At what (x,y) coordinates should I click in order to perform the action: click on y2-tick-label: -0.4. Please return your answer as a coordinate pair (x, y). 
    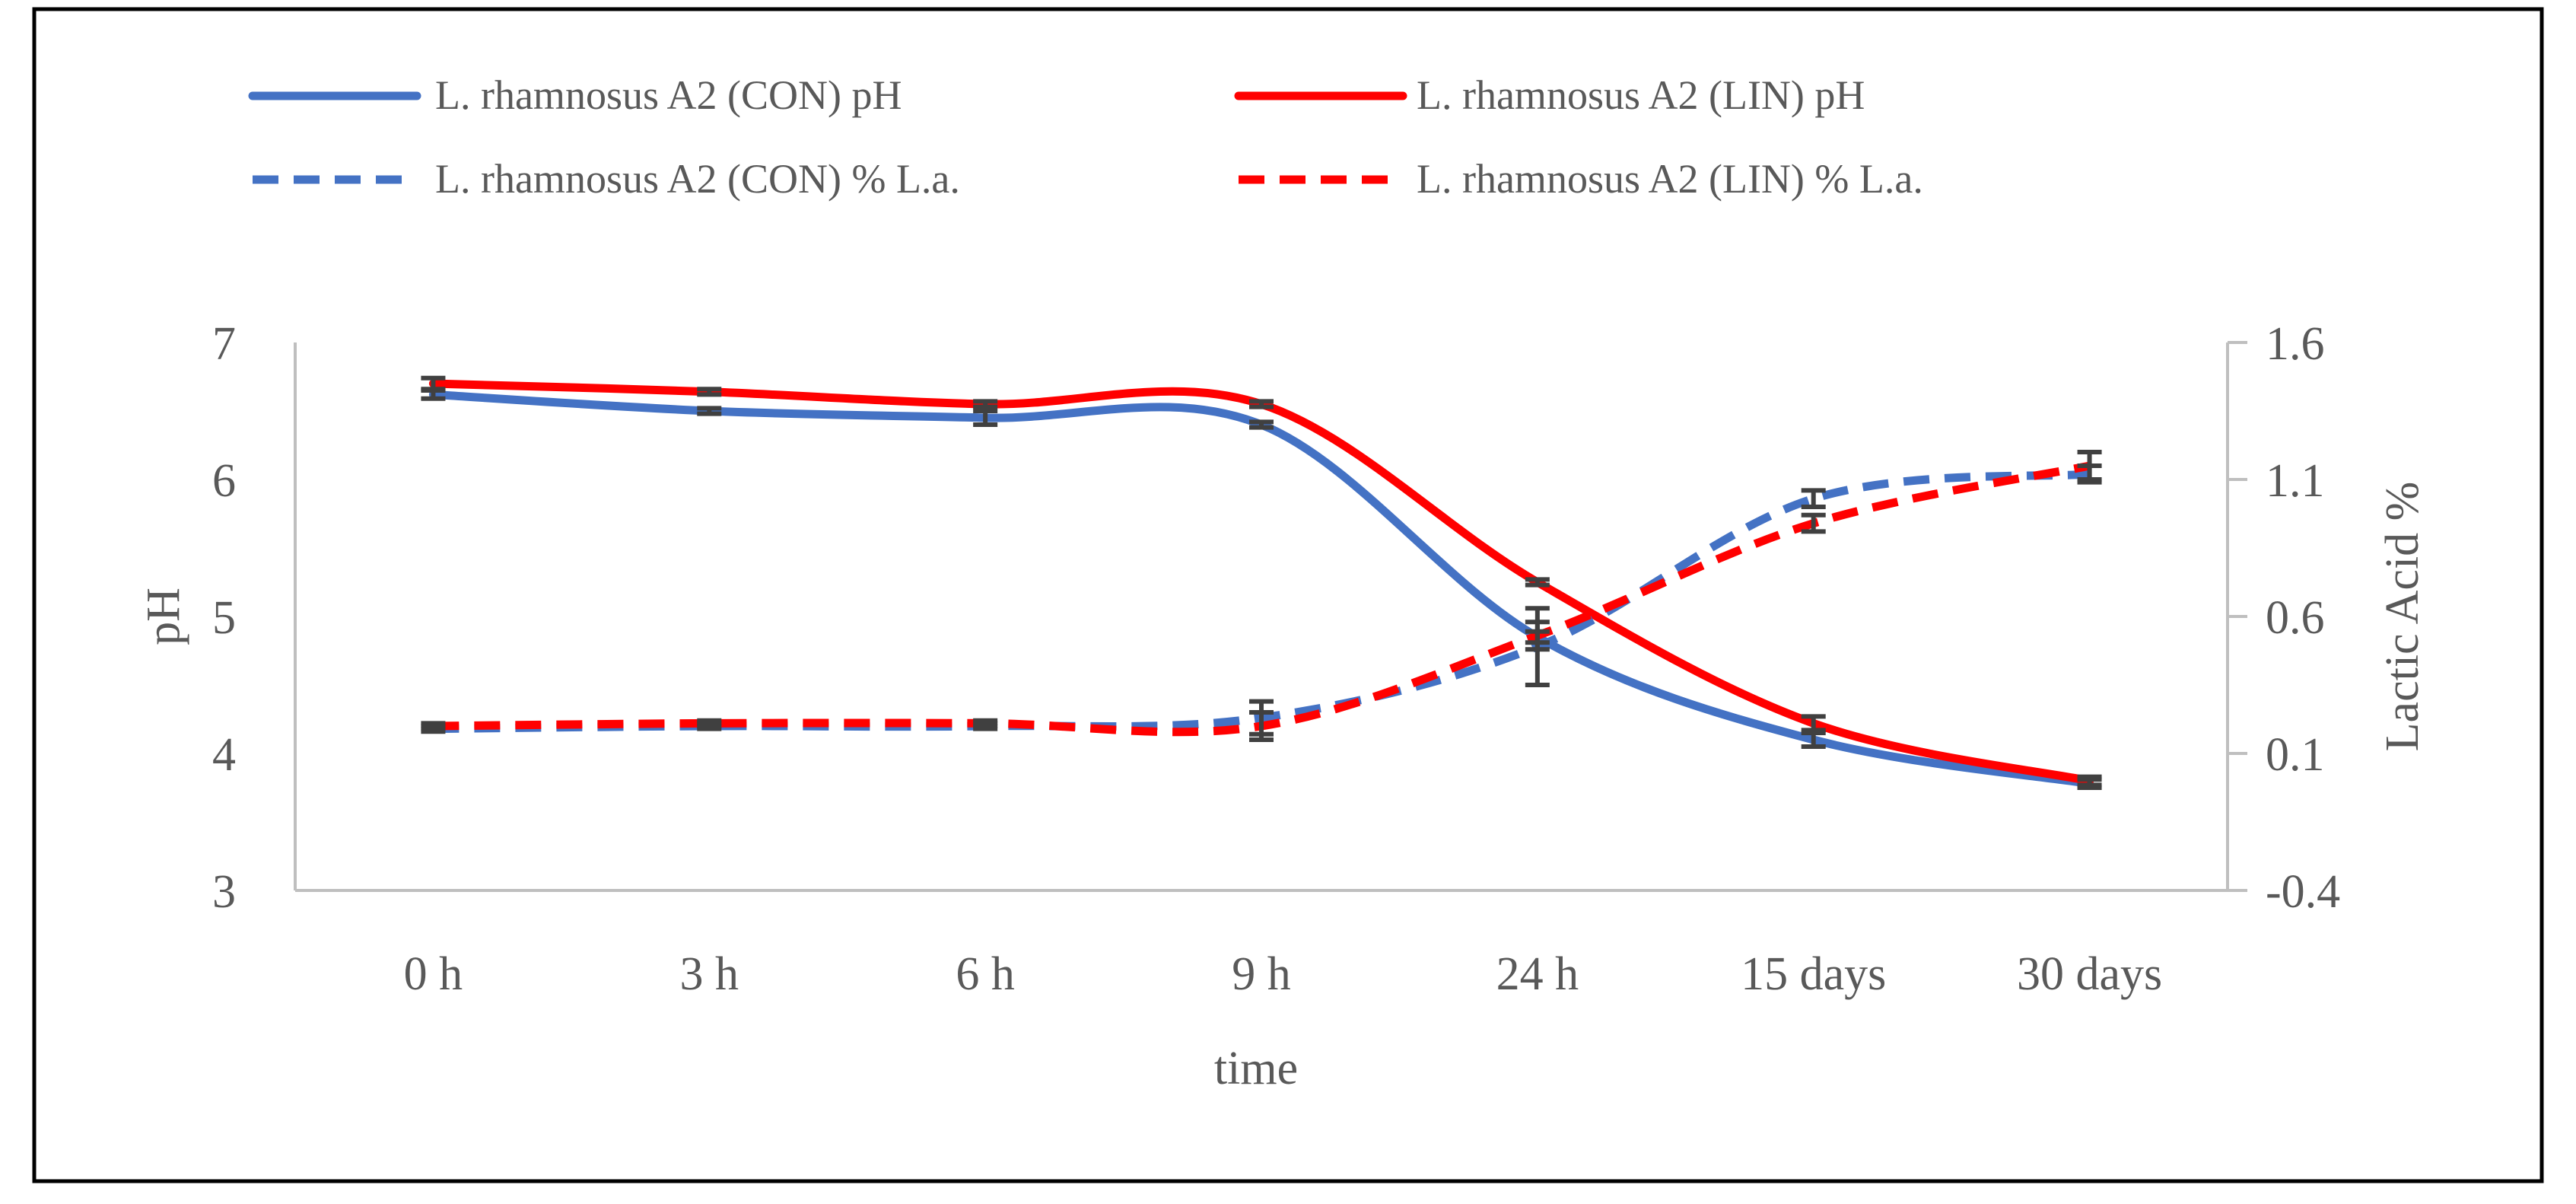
    Looking at the image, I should click on (2303, 892).